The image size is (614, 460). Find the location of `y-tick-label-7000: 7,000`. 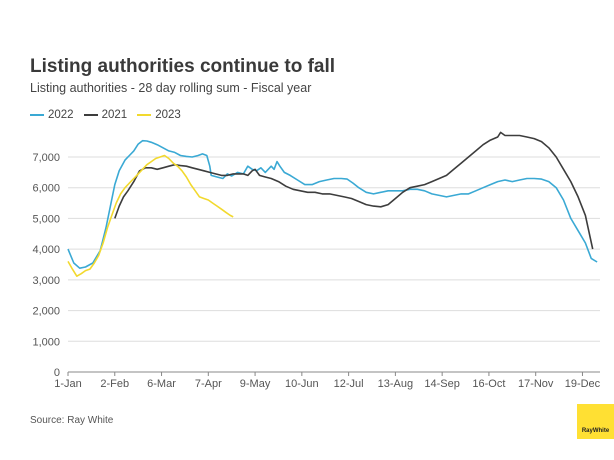

y-tick-label-7000: 7,000 is located at coordinates (46, 158).